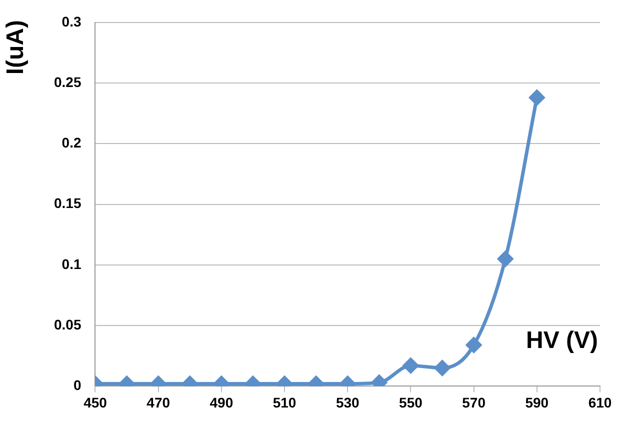  What do you see at coordinates (96, 402) in the screenshot?
I see `x-tick-label: 450` at bounding box center [96, 402].